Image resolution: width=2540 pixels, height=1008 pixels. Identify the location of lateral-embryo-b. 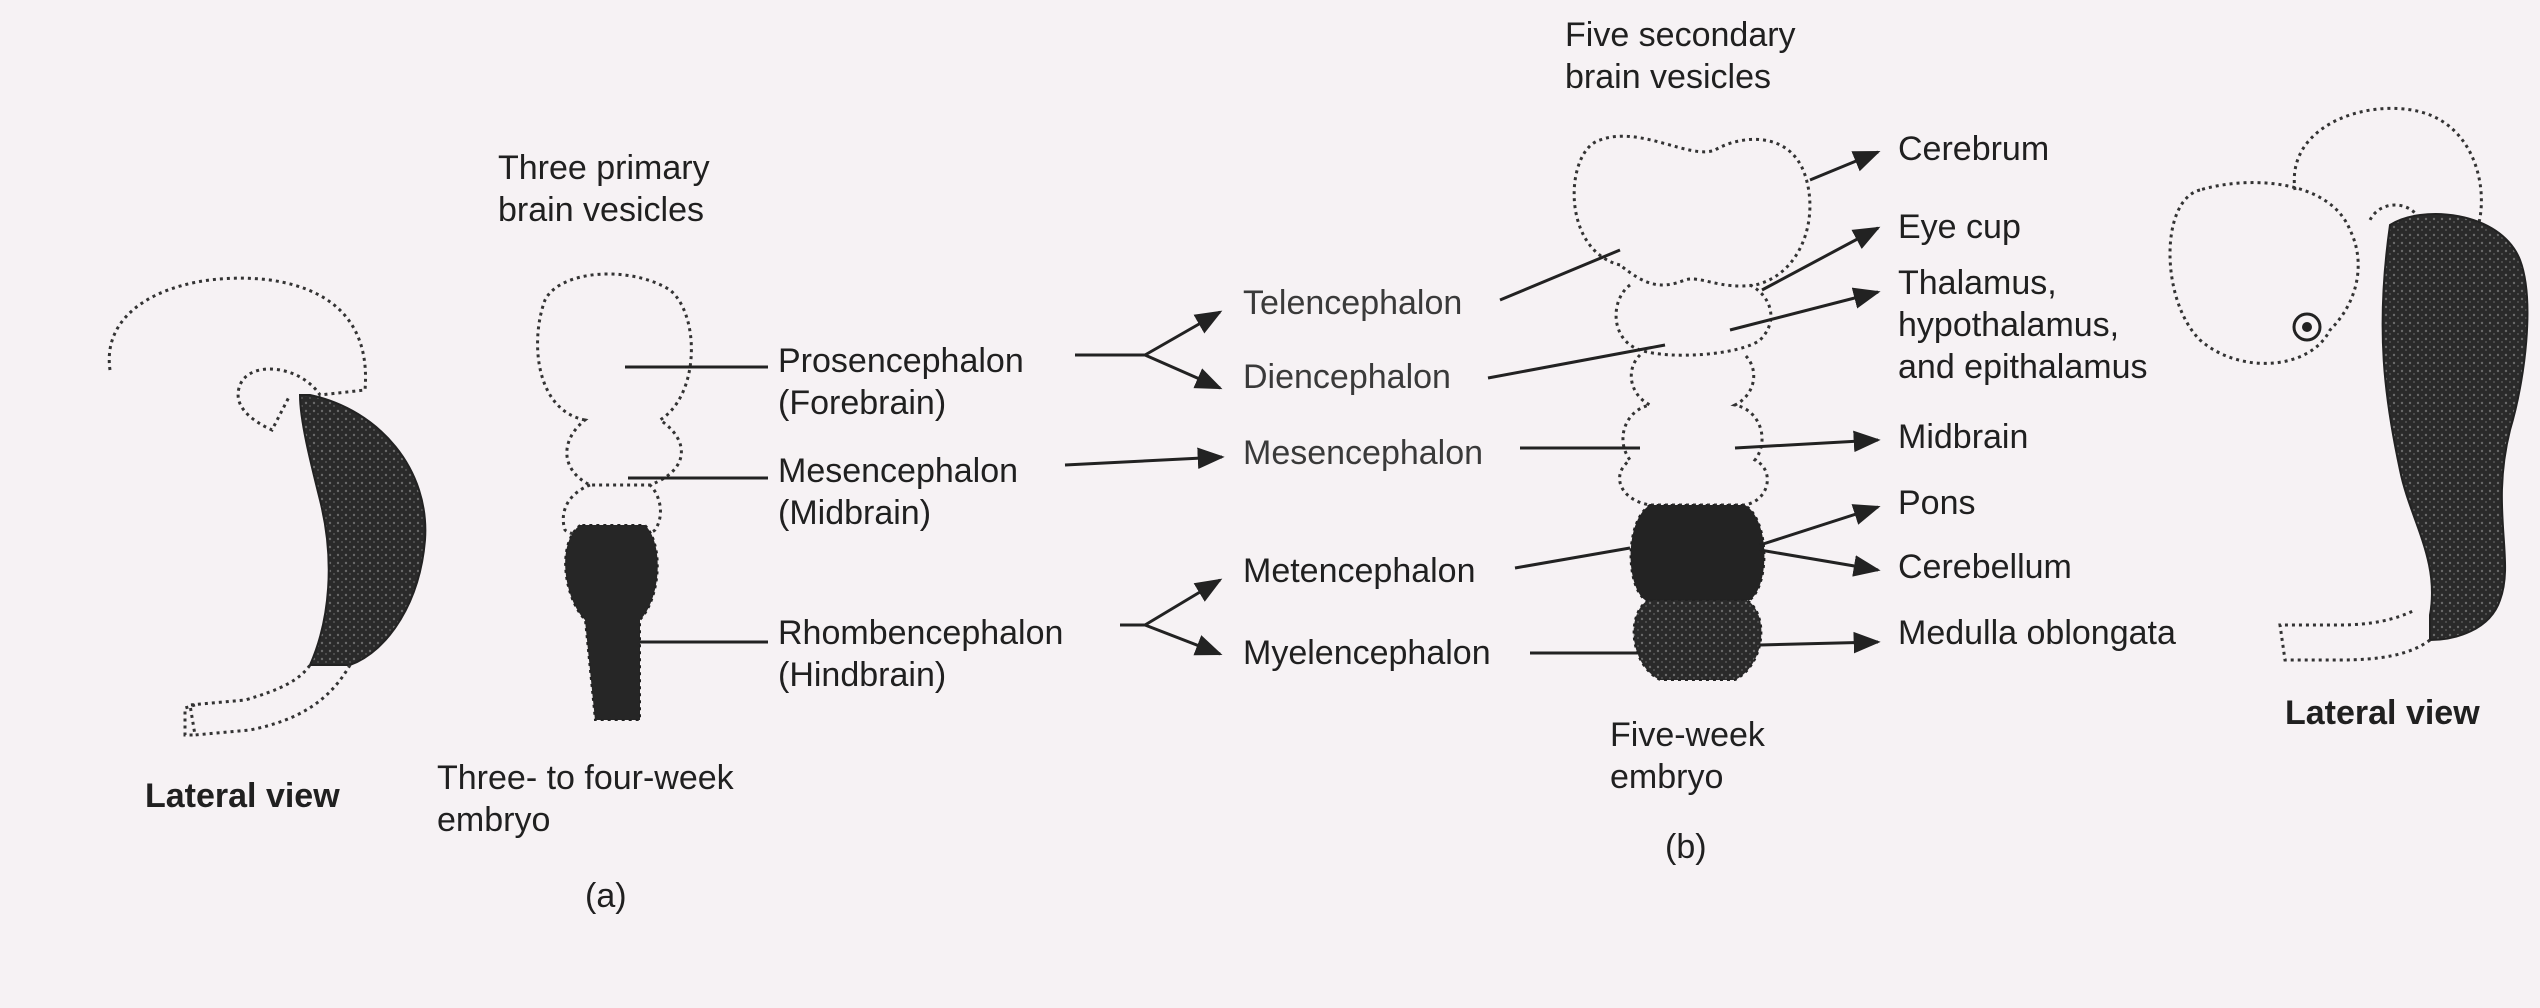
(2348, 384).